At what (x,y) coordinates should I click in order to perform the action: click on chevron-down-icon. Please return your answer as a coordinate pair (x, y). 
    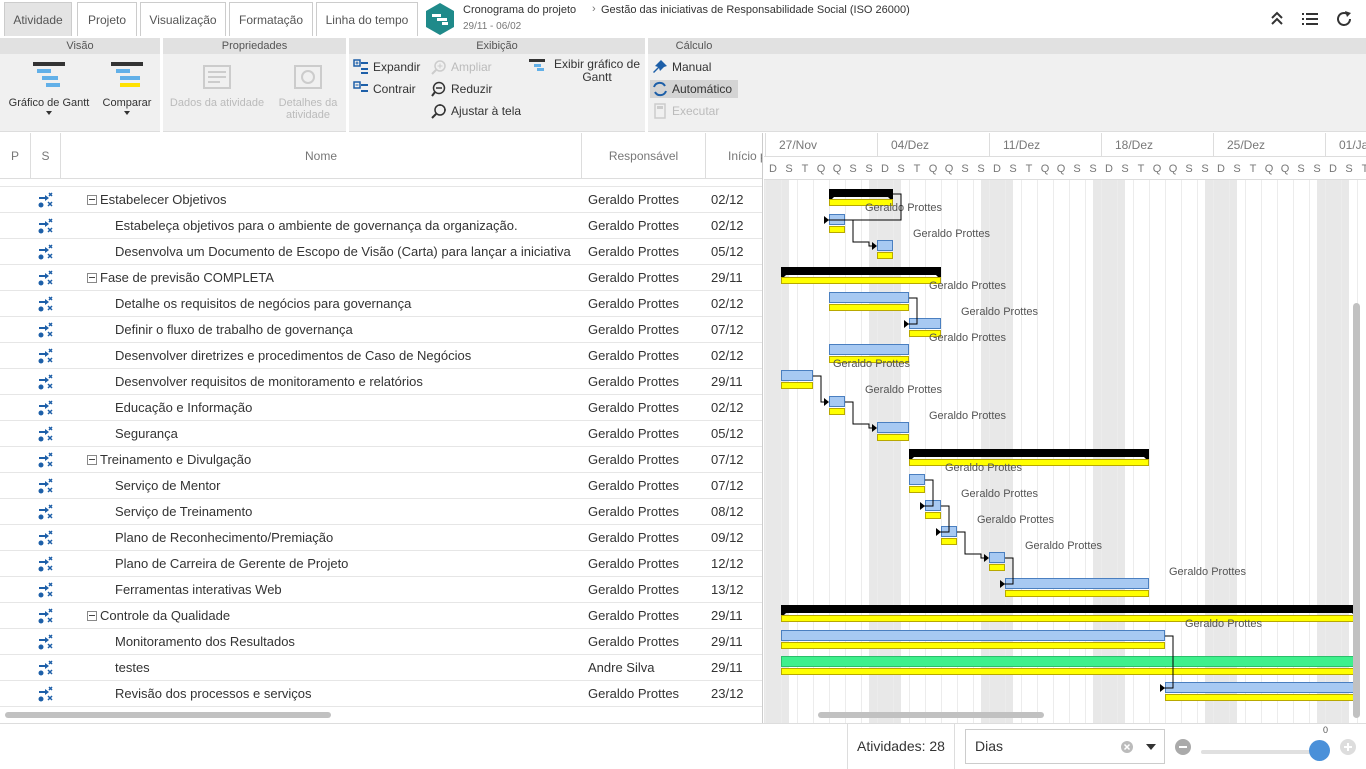
    Looking at the image, I should click on (1151, 747).